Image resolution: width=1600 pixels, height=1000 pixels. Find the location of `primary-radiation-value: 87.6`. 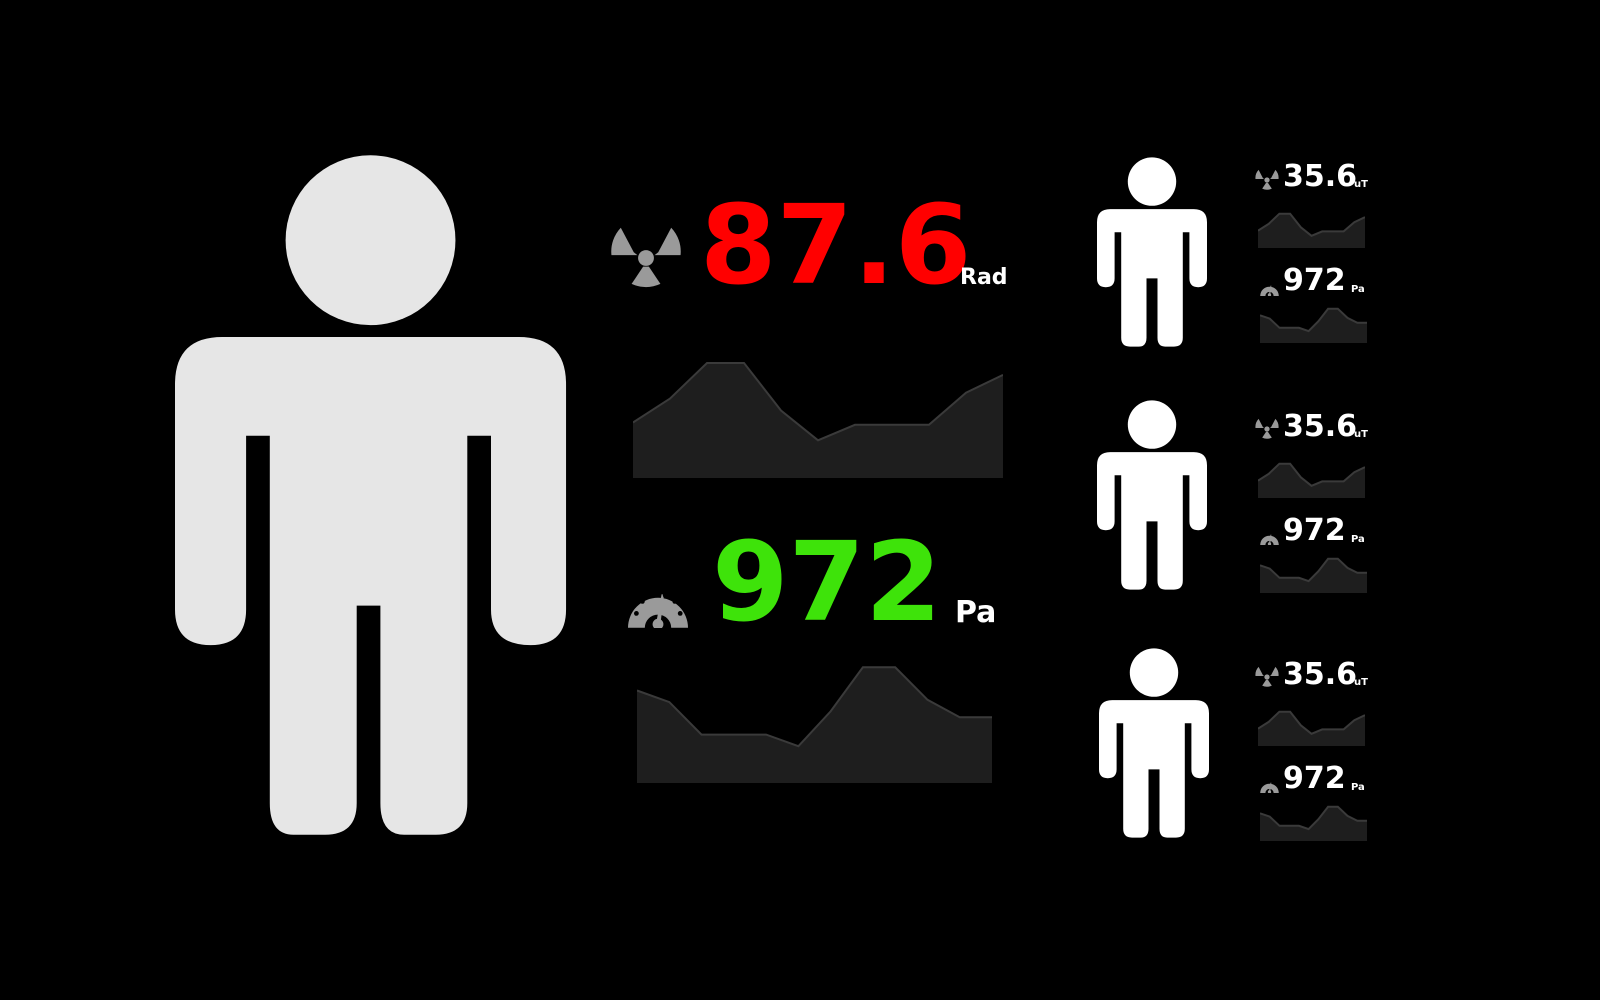

primary-radiation-value: 87.6 is located at coordinates (836, 245).